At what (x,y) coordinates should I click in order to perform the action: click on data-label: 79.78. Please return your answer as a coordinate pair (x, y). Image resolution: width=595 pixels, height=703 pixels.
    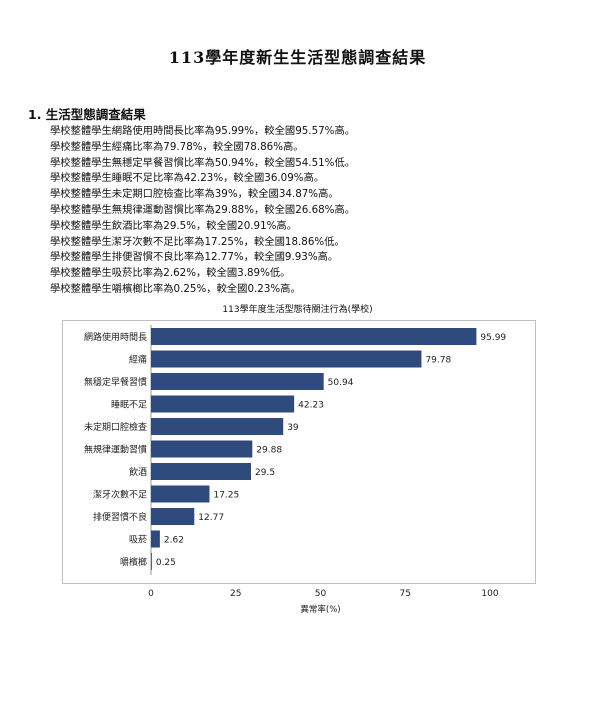
    Looking at the image, I should click on (438, 361).